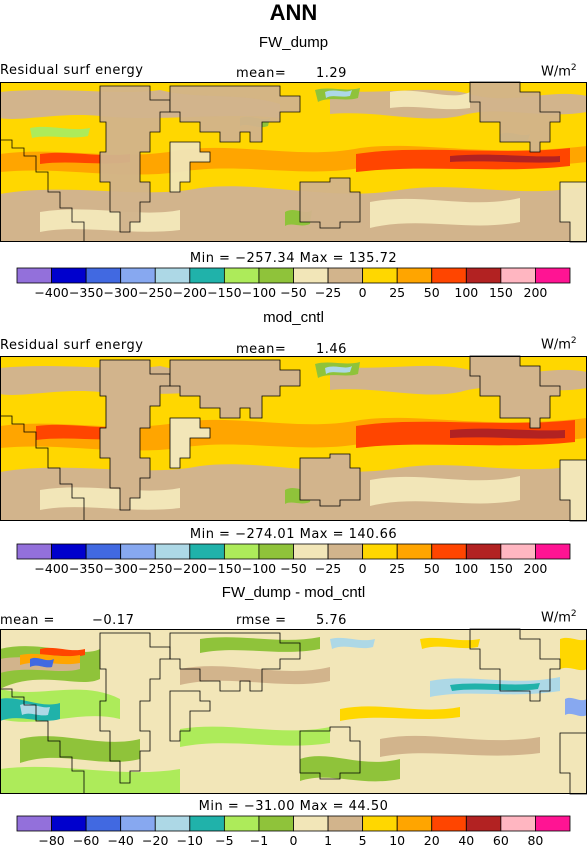 This screenshot has width=587, height=854. Describe the element at coordinates (293, 42) in the screenshot. I see `panel-1-title: FW_dump` at that location.